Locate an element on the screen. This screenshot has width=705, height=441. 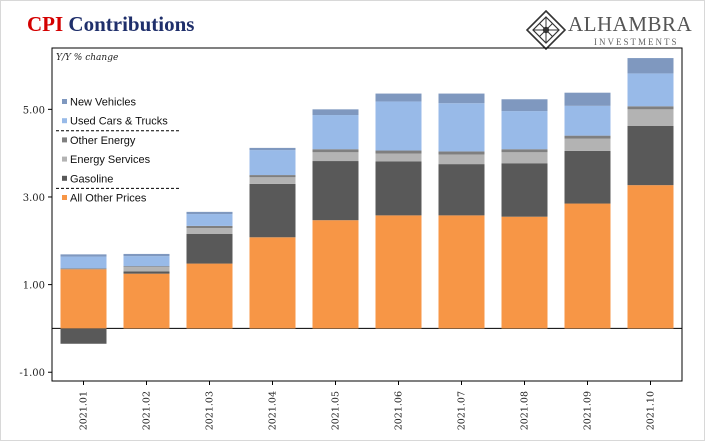
legend-label-other-energy: Other Energy is located at coordinates (103, 141).